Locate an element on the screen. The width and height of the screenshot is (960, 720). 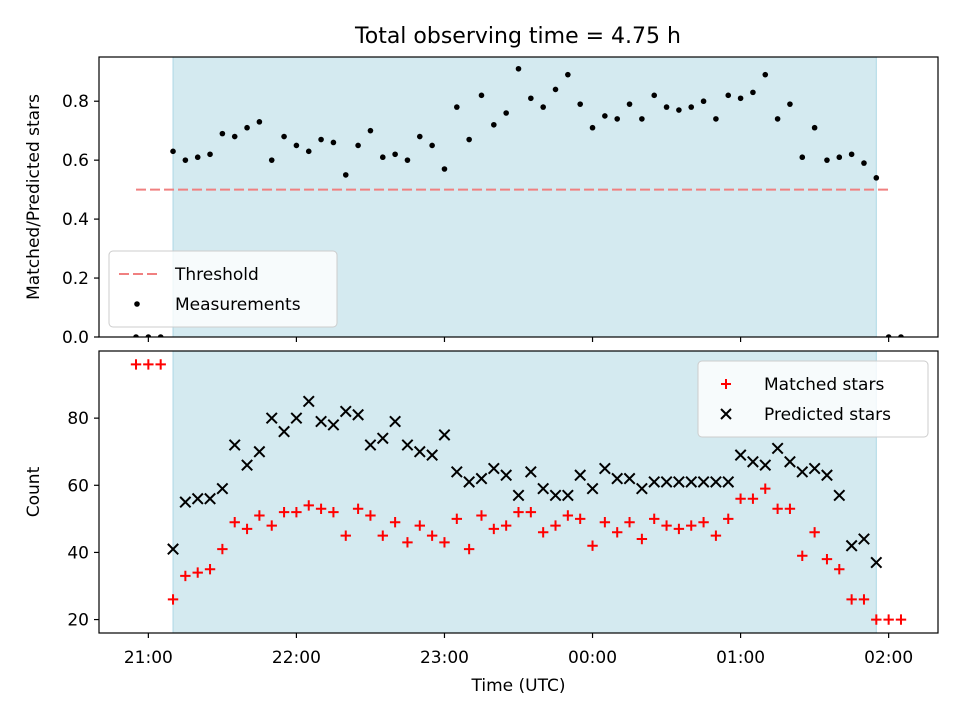
chart-title: Total observing time = 4.75 h is located at coordinates (517, 36).